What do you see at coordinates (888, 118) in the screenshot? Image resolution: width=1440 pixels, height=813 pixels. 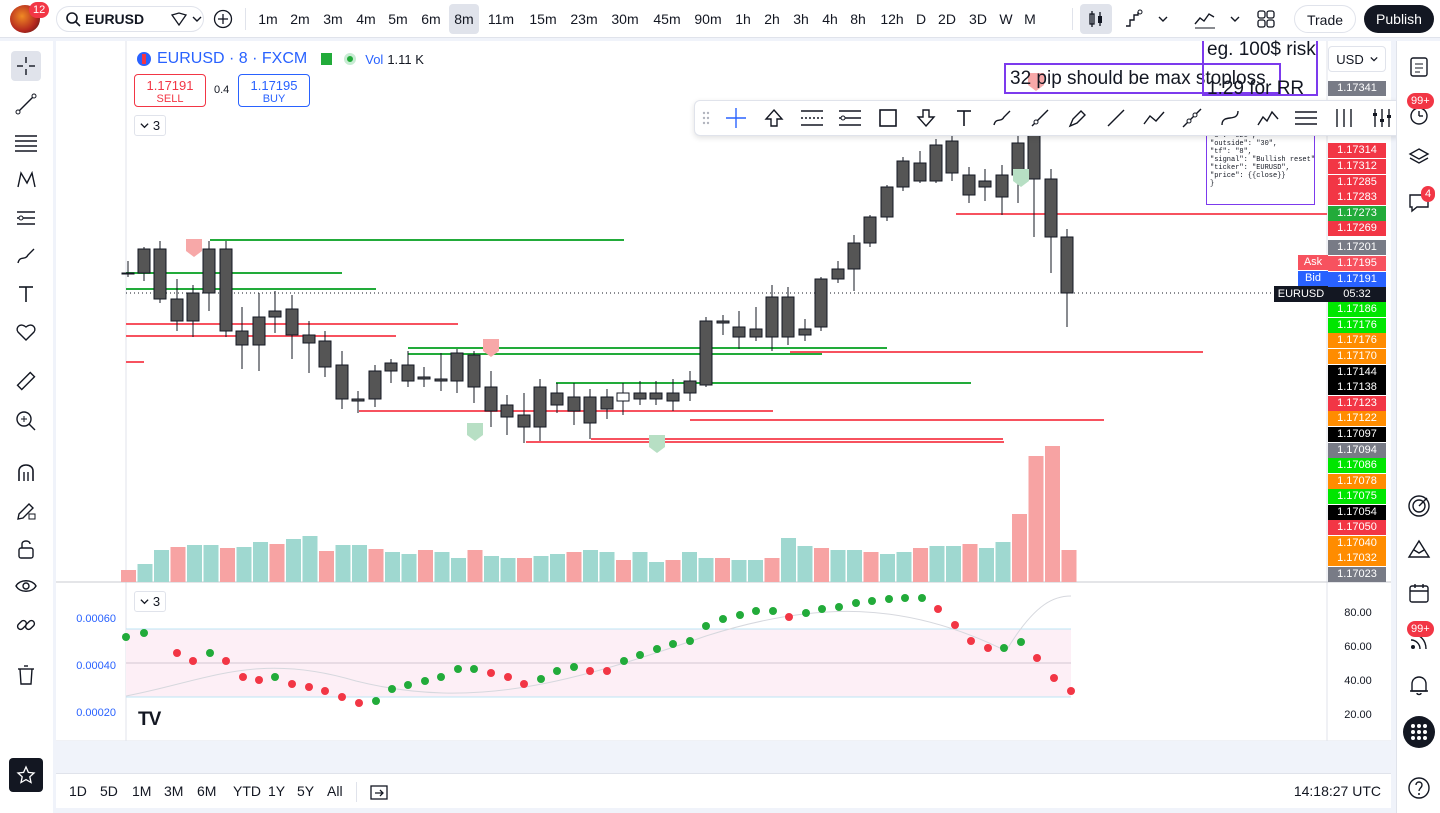 I see `ft-rectangle` at bounding box center [888, 118].